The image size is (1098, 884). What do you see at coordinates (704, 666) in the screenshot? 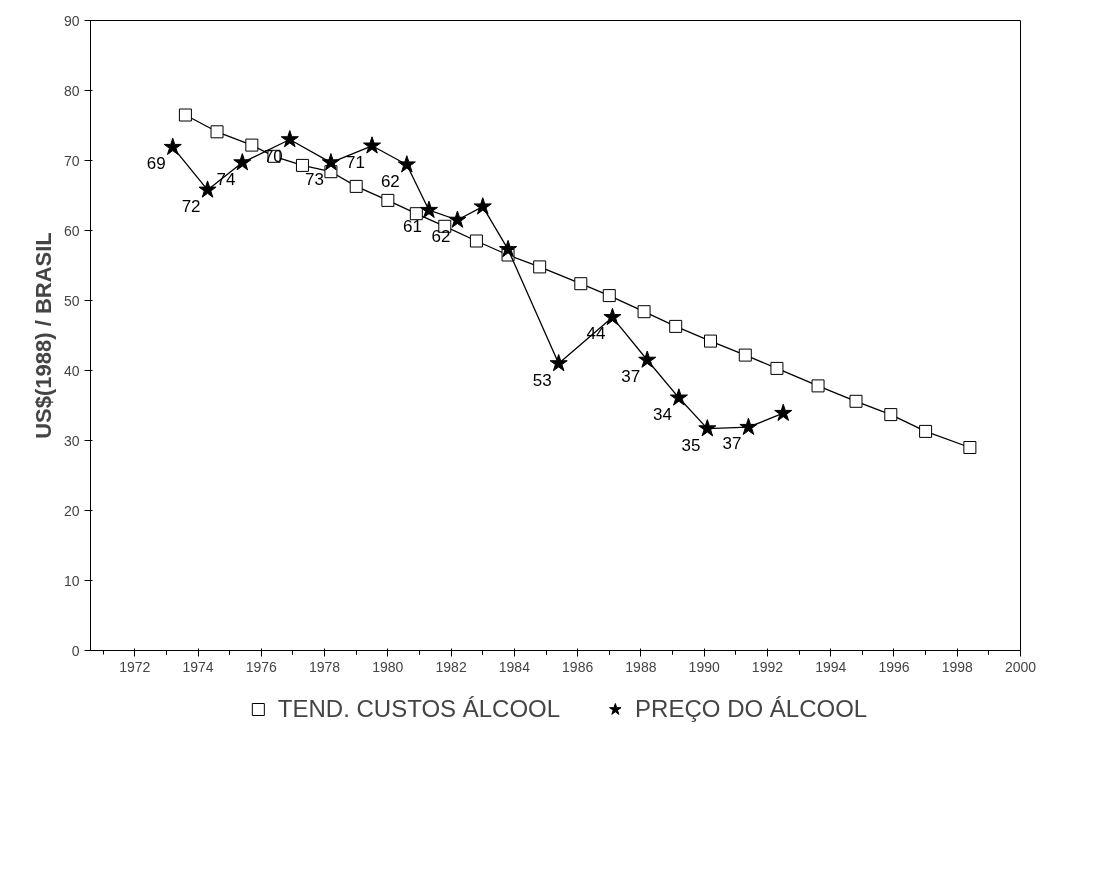
I see `x-tick-label: 1990` at bounding box center [704, 666].